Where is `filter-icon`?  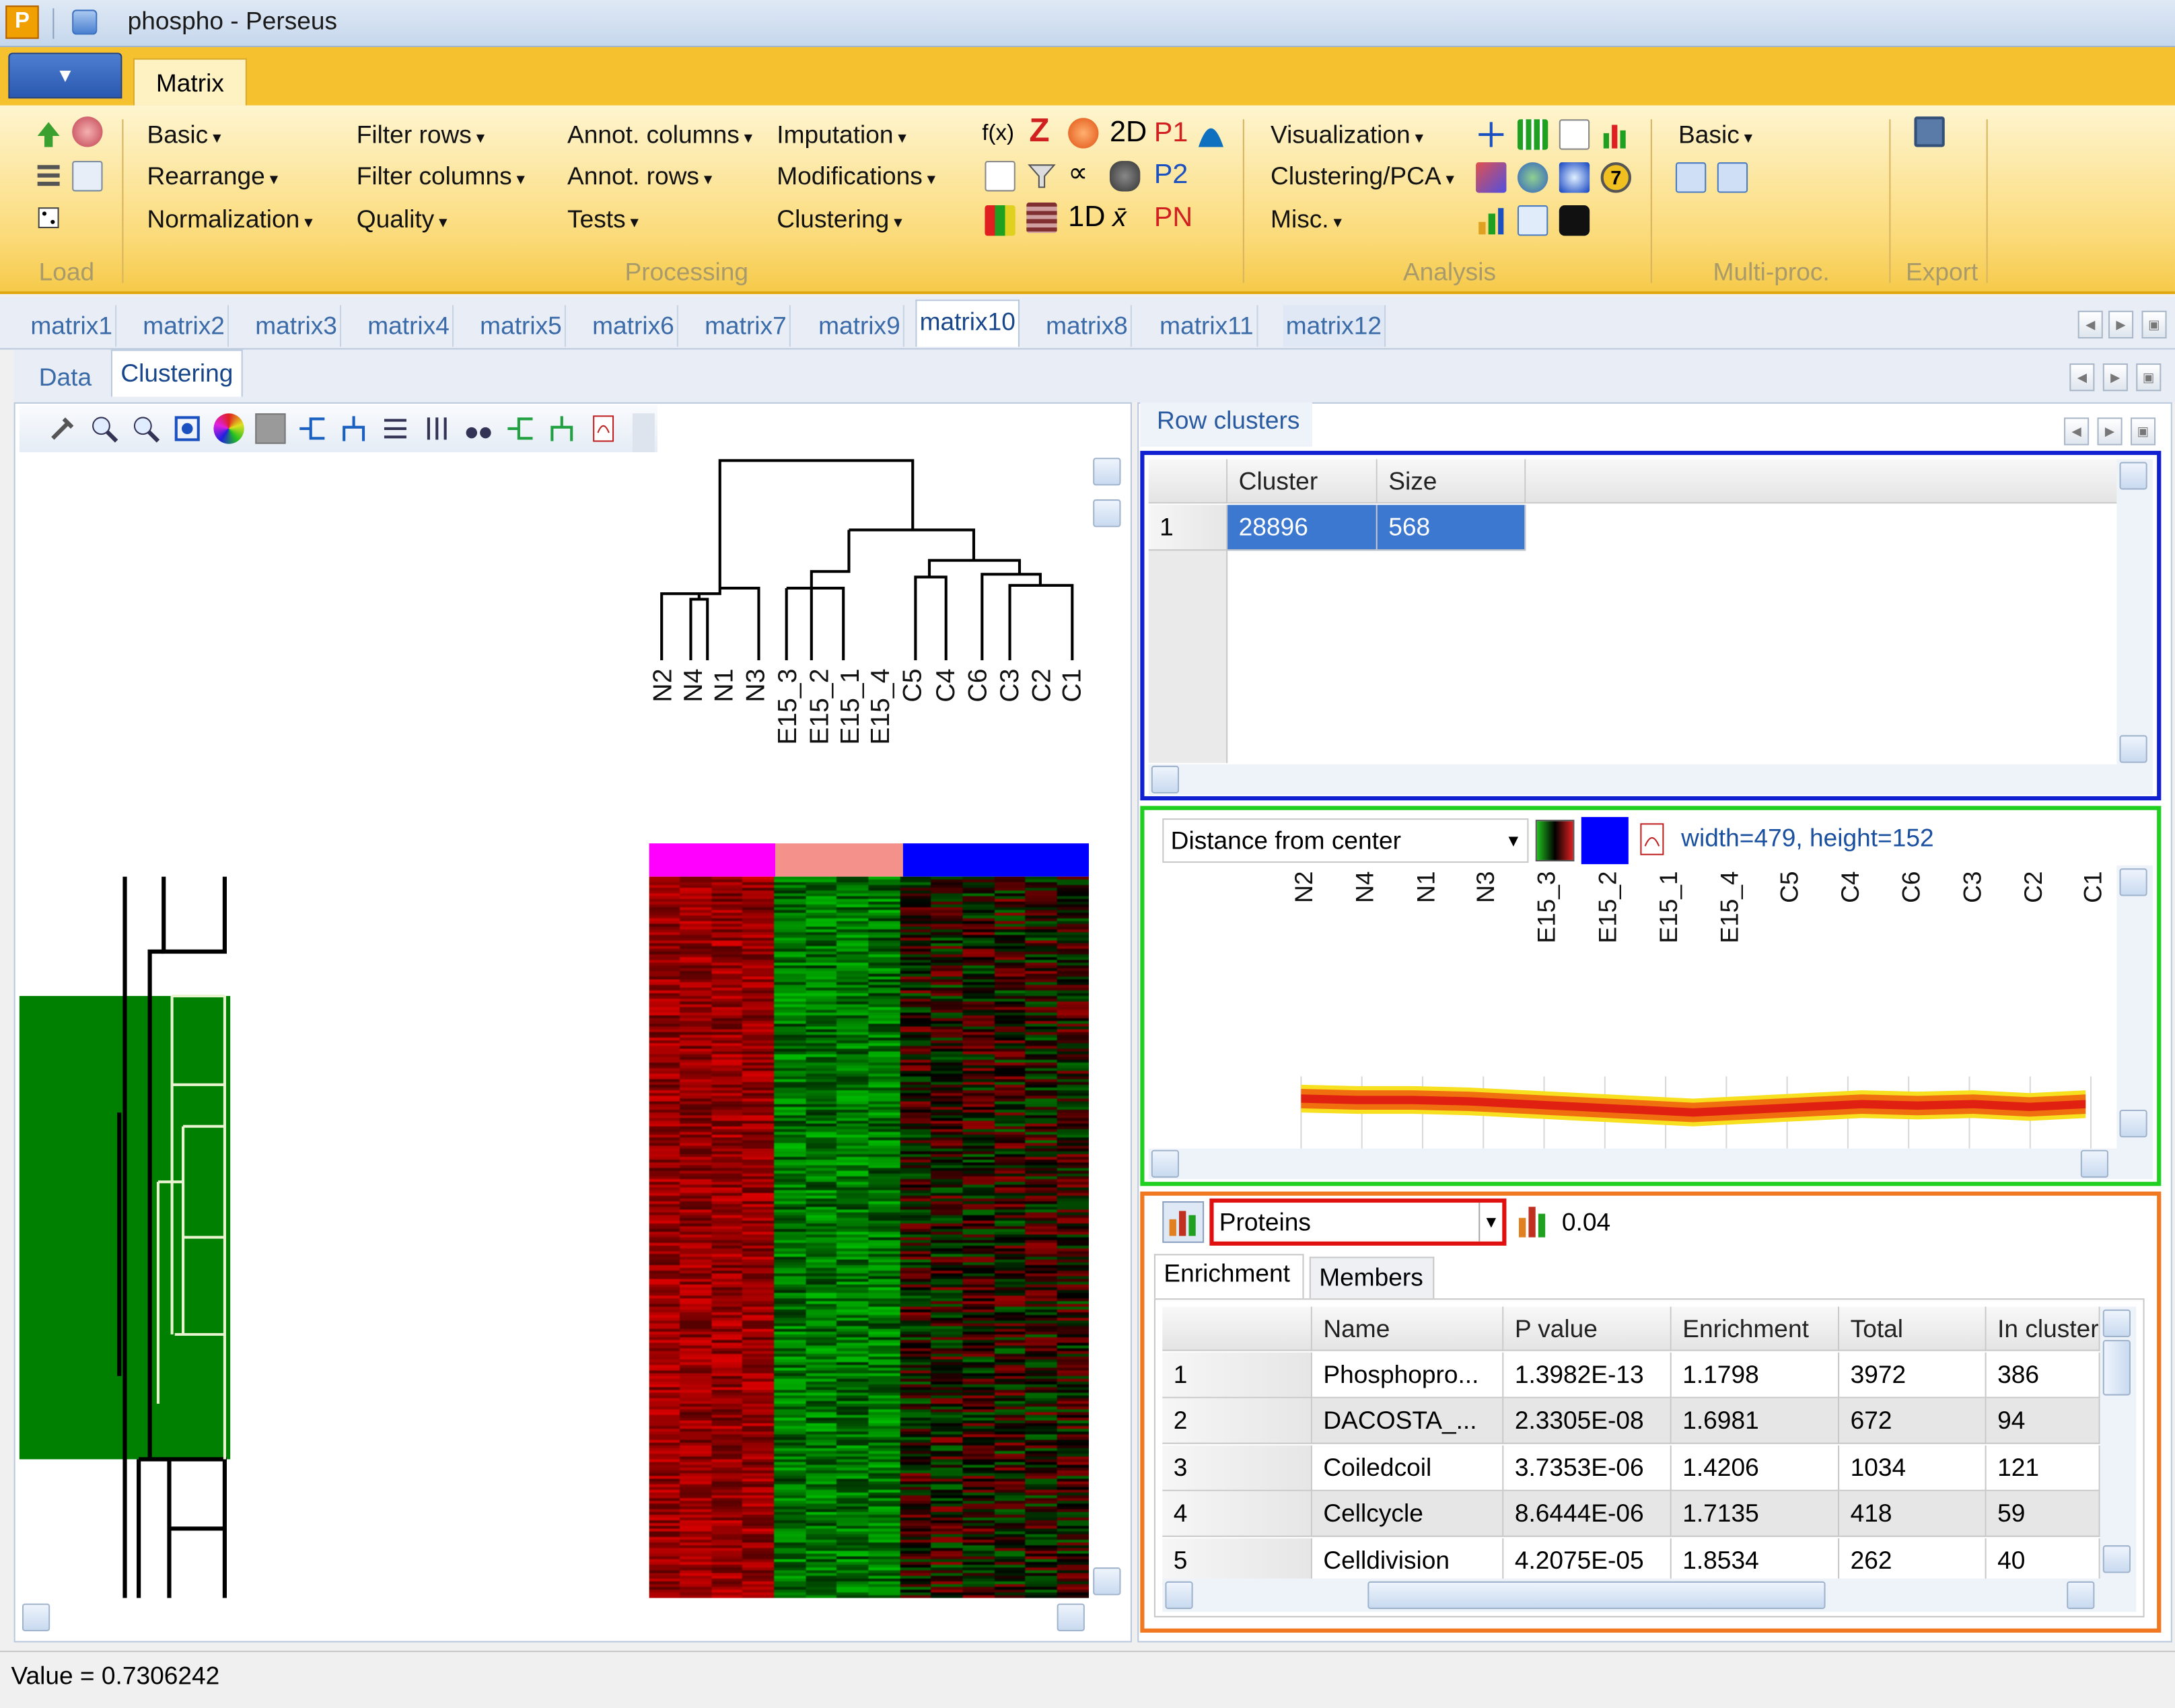
filter-icon is located at coordinates (1041, 176).